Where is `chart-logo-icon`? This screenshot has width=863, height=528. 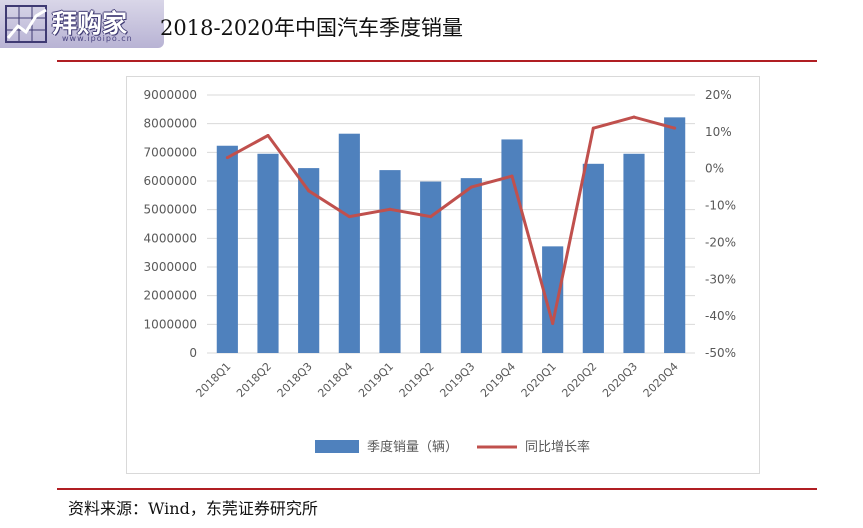
chart-logo-icon is located at coordinates (26, 24).